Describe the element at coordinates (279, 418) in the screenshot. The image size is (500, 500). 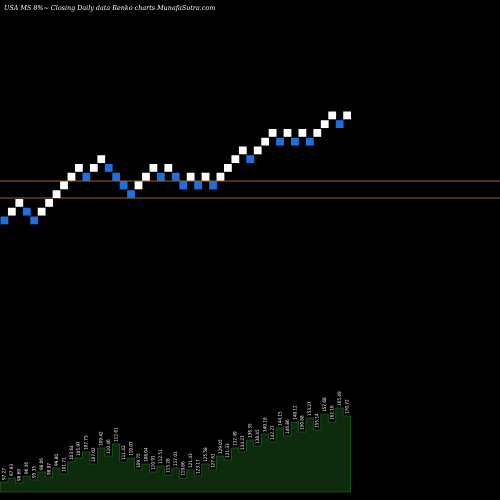
I see `volume-label: 144.15` at that location.